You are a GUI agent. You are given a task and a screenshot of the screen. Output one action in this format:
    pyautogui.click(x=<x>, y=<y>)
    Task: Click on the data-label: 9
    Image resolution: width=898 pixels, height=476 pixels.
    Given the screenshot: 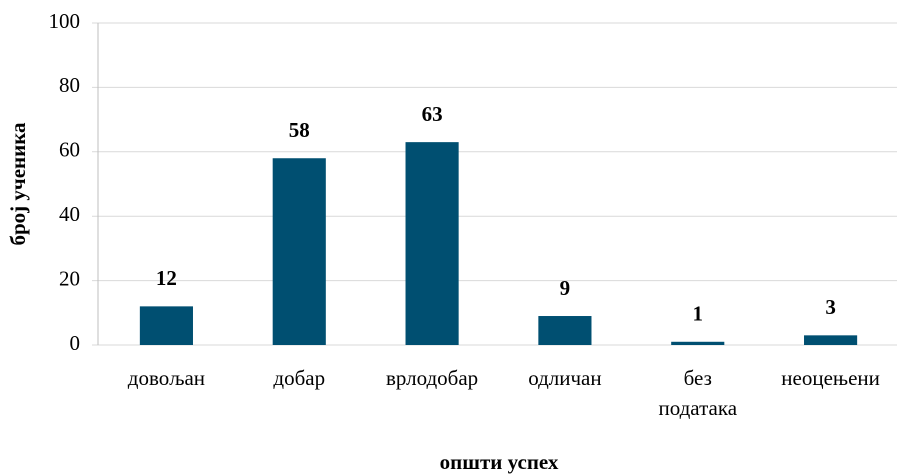 What is the action you would take?
    pyautogui.click(x=565, y=288)
    